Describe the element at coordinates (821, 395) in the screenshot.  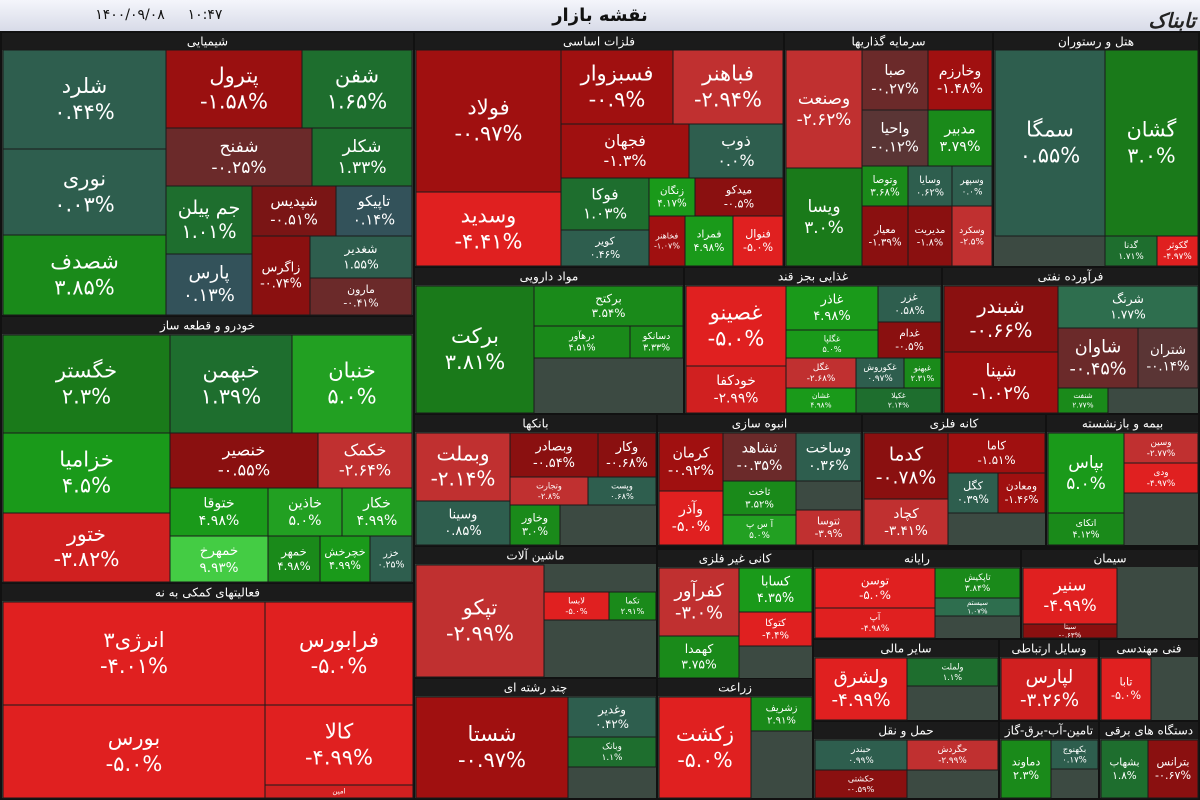
I see `stock-name: غشان` at that location.